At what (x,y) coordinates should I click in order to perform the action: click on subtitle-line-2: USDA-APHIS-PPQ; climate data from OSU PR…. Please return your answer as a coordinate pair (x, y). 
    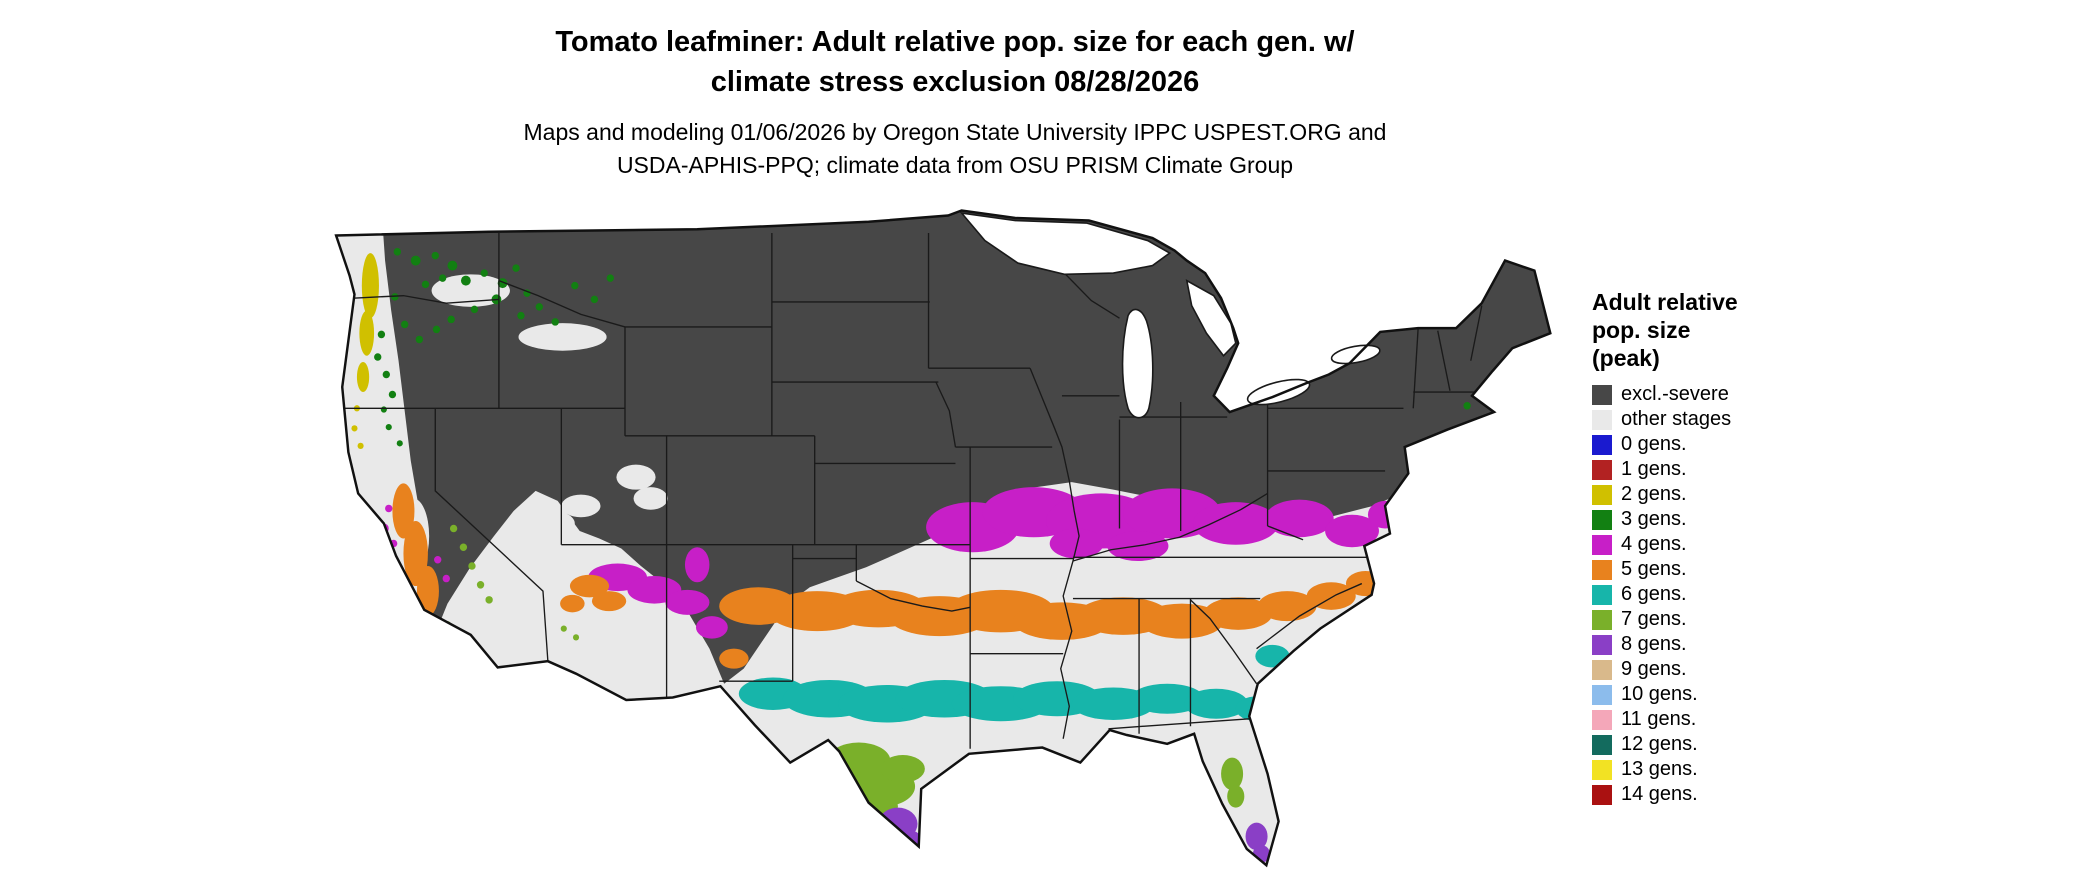
    Looking at the image, I should click on (955, 165).